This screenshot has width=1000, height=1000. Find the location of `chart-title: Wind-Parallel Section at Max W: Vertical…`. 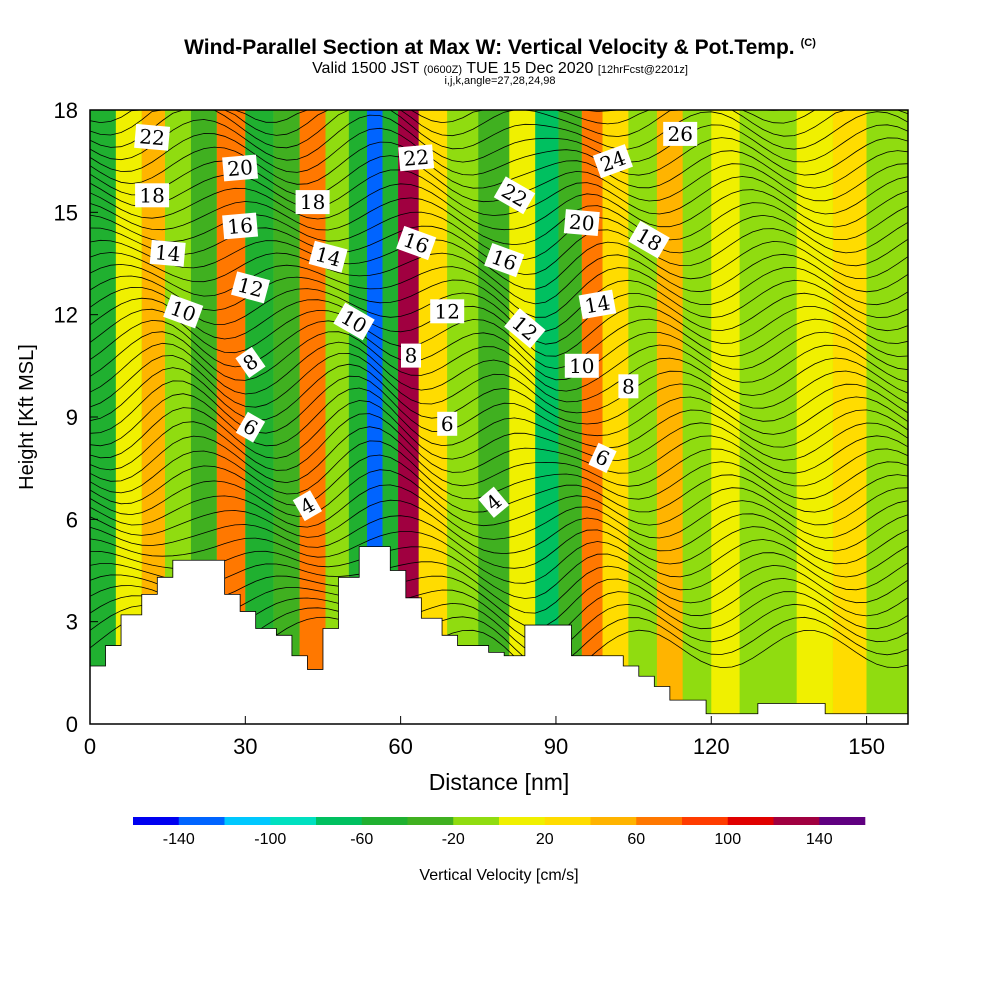

chart-title: Wind-Parallel Section at Max W: Vertical… is located at coordinates (500, 48).